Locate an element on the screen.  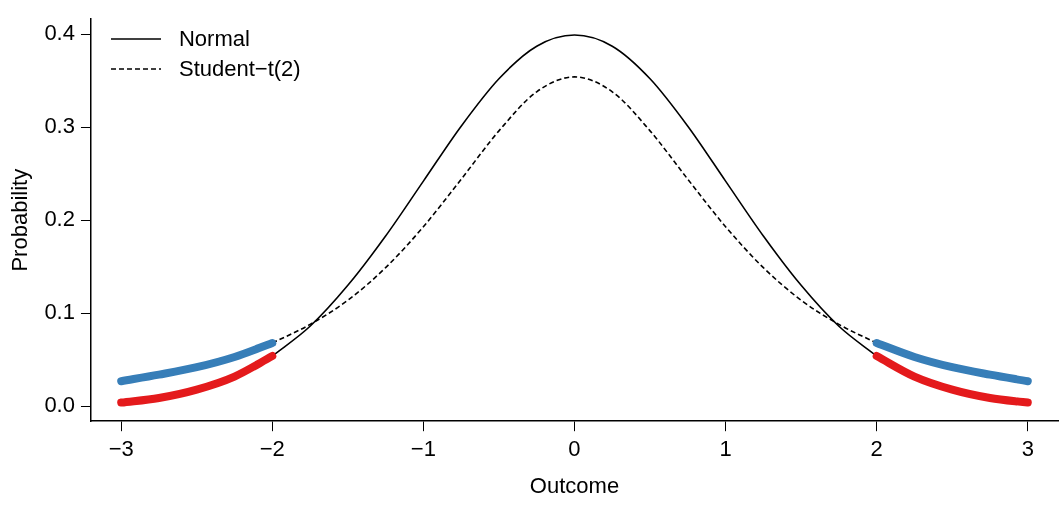
legend-label: Normal is located at coordinates (214, 39).